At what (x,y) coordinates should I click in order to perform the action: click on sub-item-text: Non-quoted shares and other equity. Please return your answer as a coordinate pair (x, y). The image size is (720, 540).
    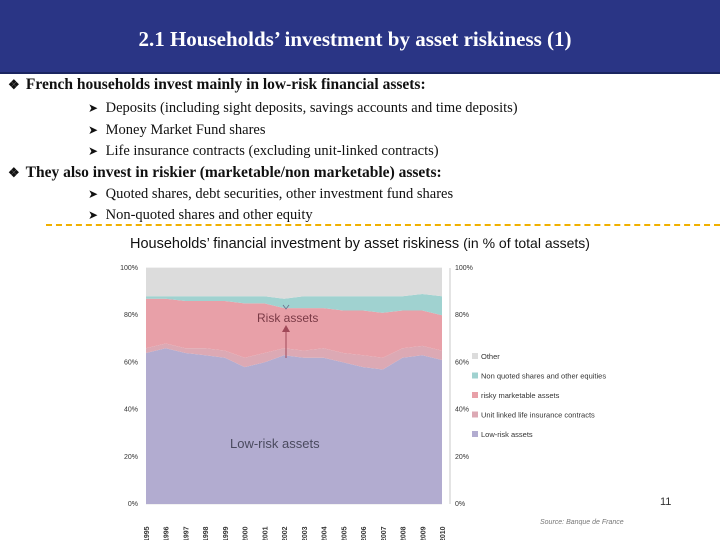
    Looking at the image, I should click on (209, 215).